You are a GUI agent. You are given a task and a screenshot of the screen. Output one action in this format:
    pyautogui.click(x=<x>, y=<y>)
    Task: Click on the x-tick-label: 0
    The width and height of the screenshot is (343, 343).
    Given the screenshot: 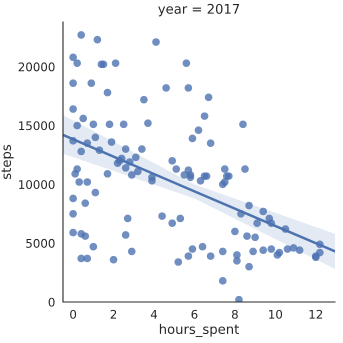 What is the action you would take?
    pyautogui.click(x=73, y=314)
    